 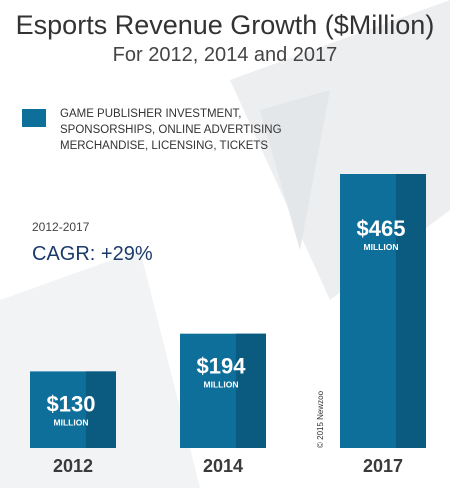 What do you see at coordinates (383, 466) in the screenshot?
I see `category-label-2017: 2017` at bounding box center [383, 466].